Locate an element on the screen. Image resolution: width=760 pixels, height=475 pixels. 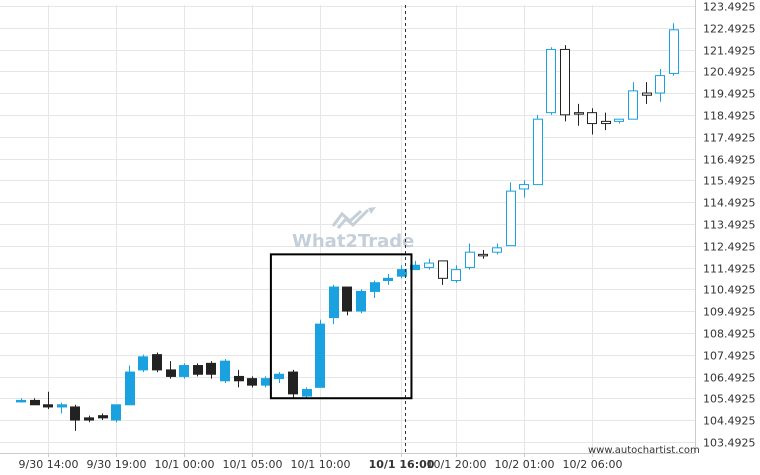
y-tick-label: 121.4925 is located at coordinates (729, 51).